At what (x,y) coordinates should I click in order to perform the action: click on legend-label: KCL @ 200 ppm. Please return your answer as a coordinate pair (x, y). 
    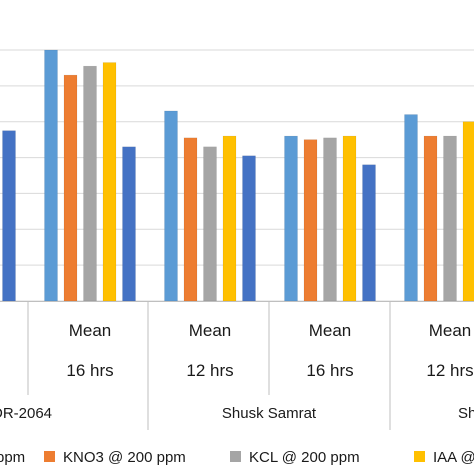
    Looking at the image, I should click on (304, 457).